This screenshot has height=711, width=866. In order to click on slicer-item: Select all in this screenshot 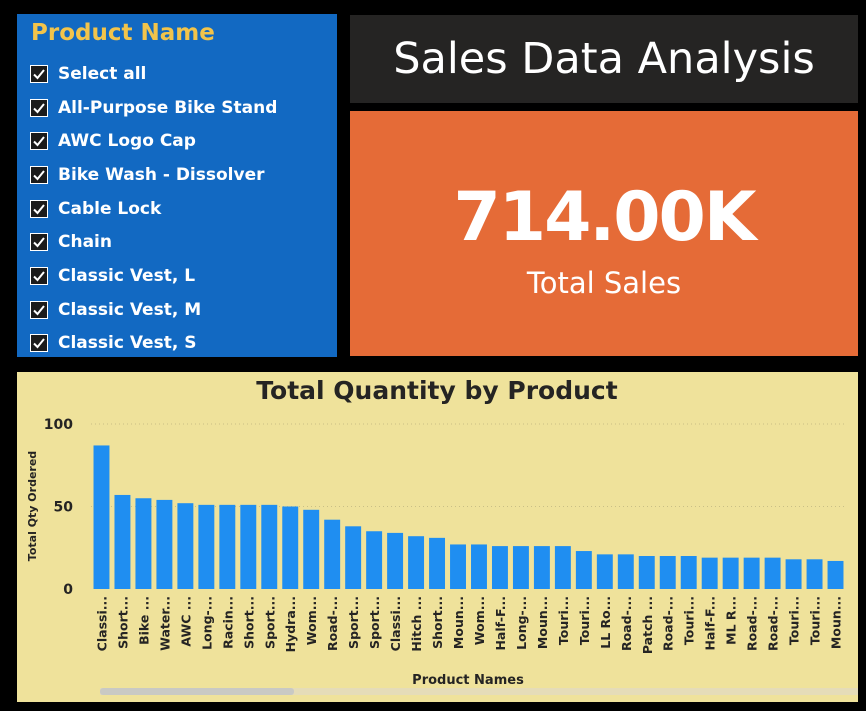, I will do `click(177, 74)`.